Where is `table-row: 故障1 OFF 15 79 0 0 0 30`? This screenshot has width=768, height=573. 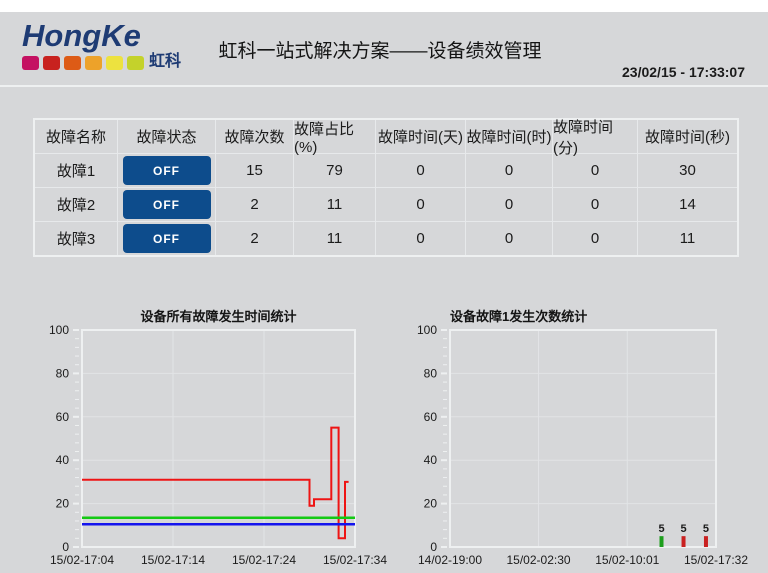 table-row: 故障1 OFF 15 79 0 0 0 30 is located at coordinates (386, 170).